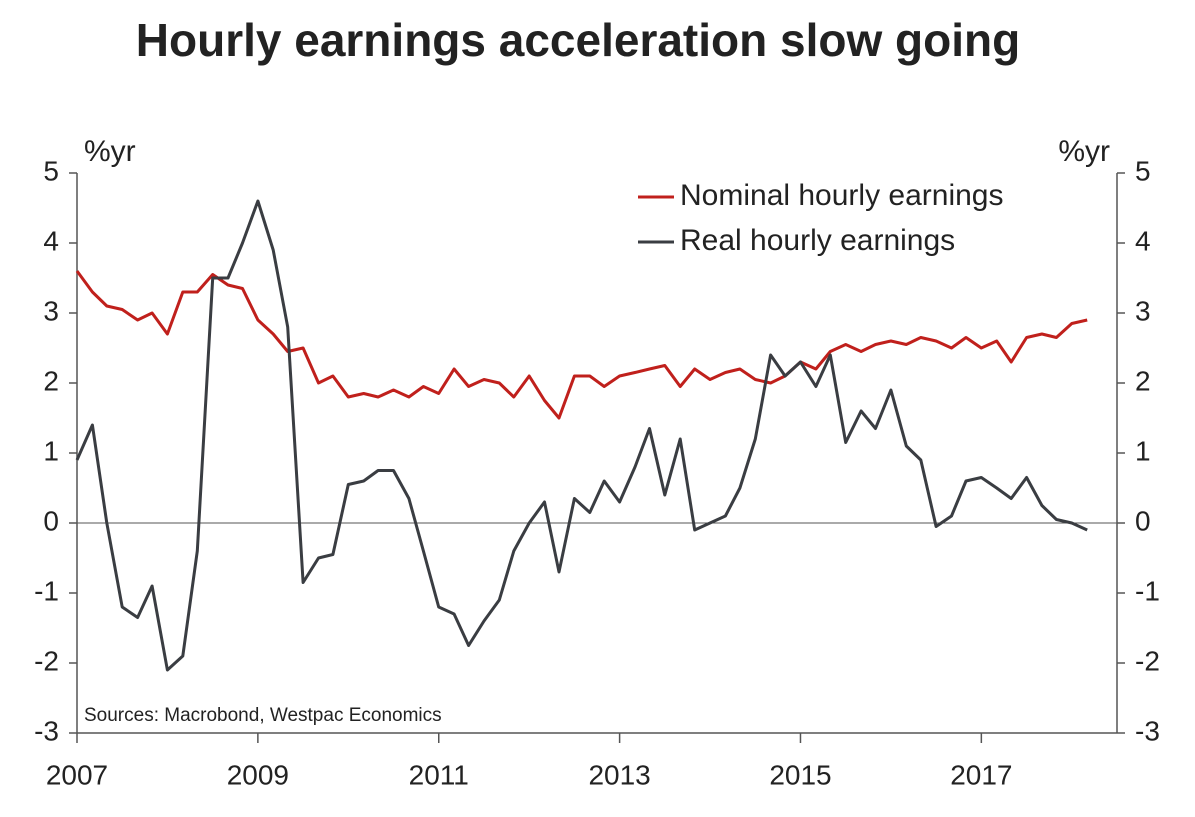 This screenshot has width=1195, height=817. What do you see at coordinates (51, 450) in the screenshot?
I see `y-tick-label: 1` at bounding box center [51, 450].